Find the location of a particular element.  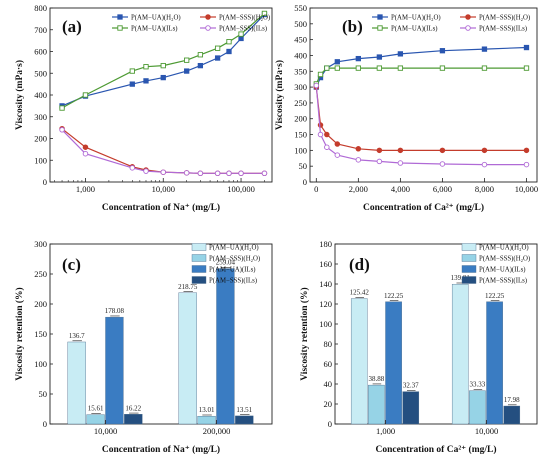

data-label-c-0-1: 15.61 is located at coordinates (96, 409).